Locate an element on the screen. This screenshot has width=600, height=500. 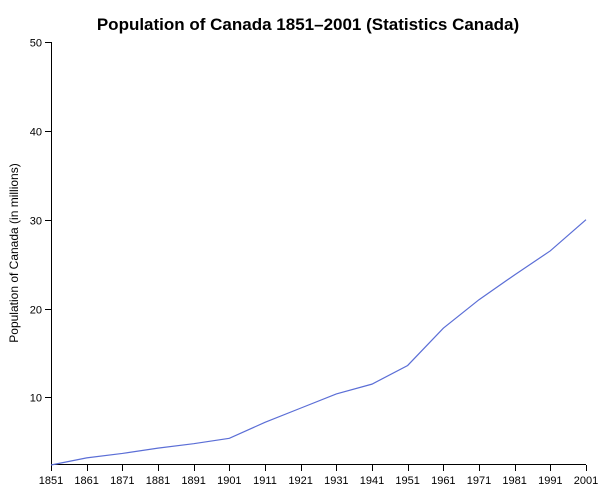
x-tick-label-1881: 1881 is located at coordinates (158, 481).